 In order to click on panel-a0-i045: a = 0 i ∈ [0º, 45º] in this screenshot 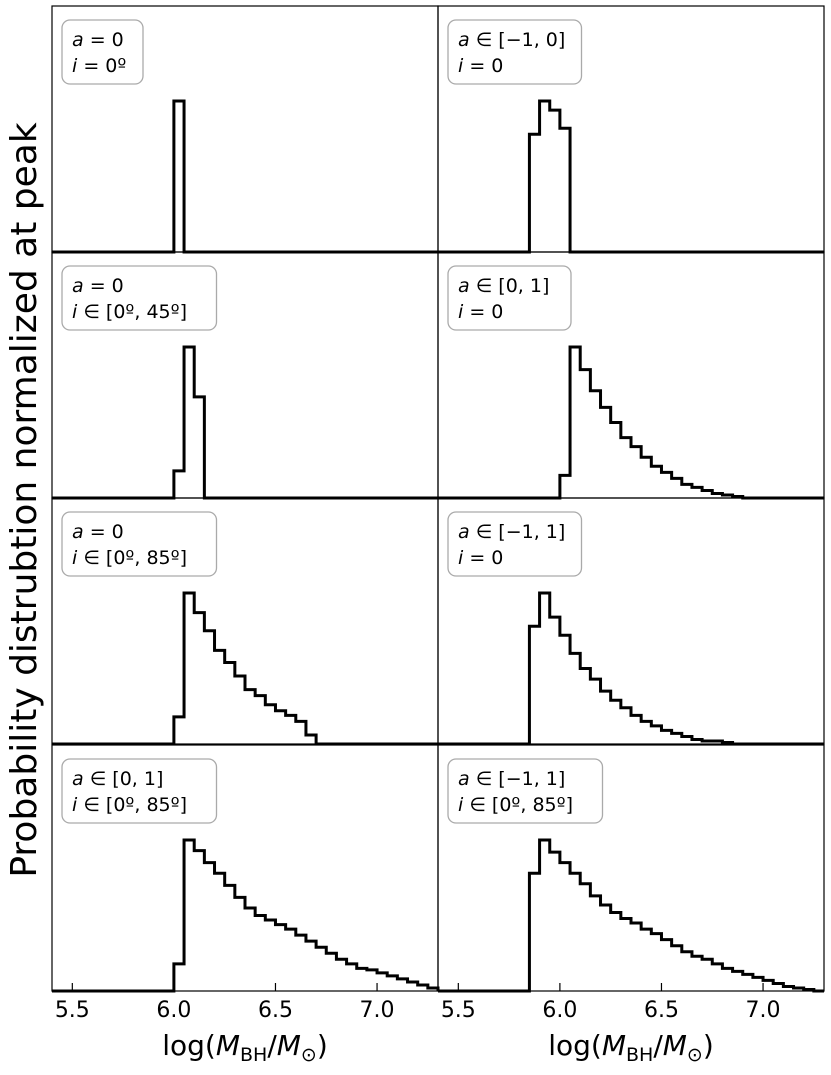, I will do `click(245, 375)`.